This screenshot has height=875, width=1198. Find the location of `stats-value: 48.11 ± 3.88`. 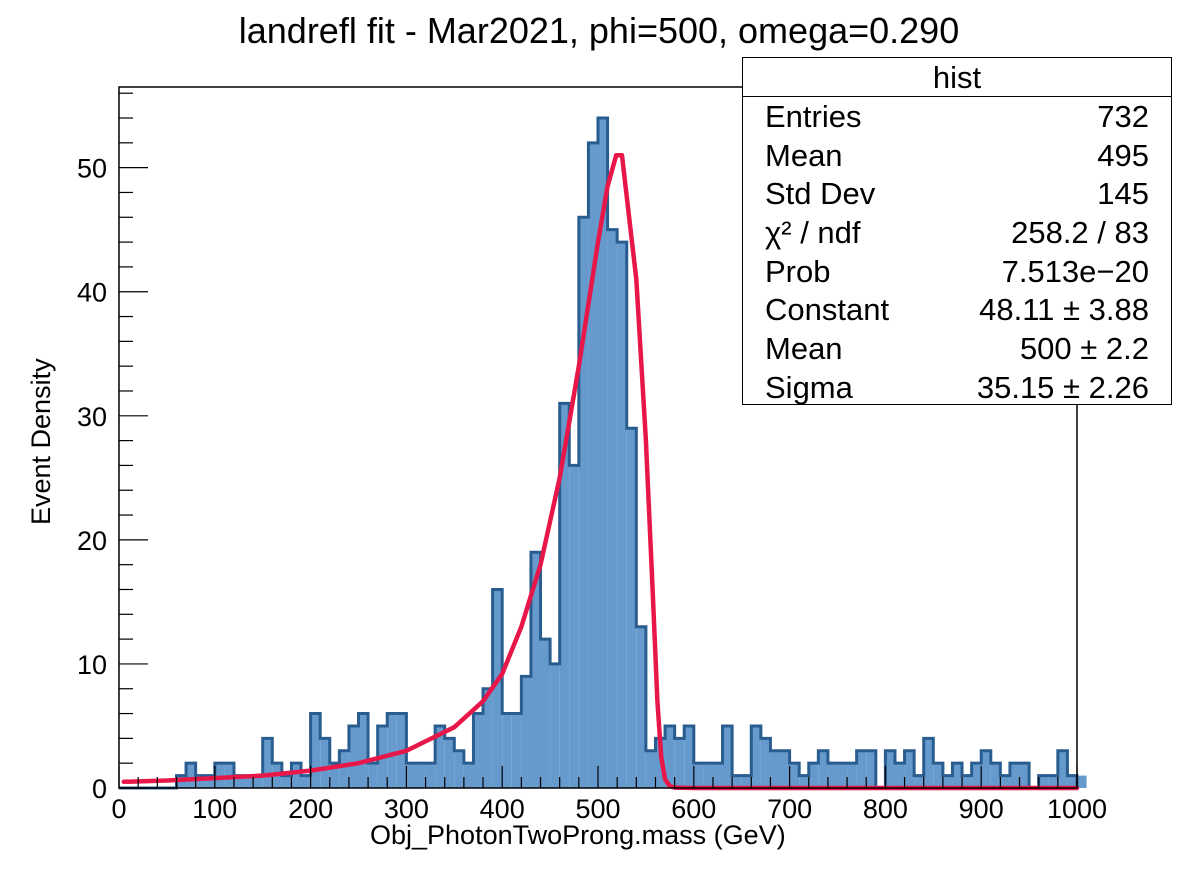

stats-value: 48.11 ± 3.88 is located at coordinates (1064, 310).